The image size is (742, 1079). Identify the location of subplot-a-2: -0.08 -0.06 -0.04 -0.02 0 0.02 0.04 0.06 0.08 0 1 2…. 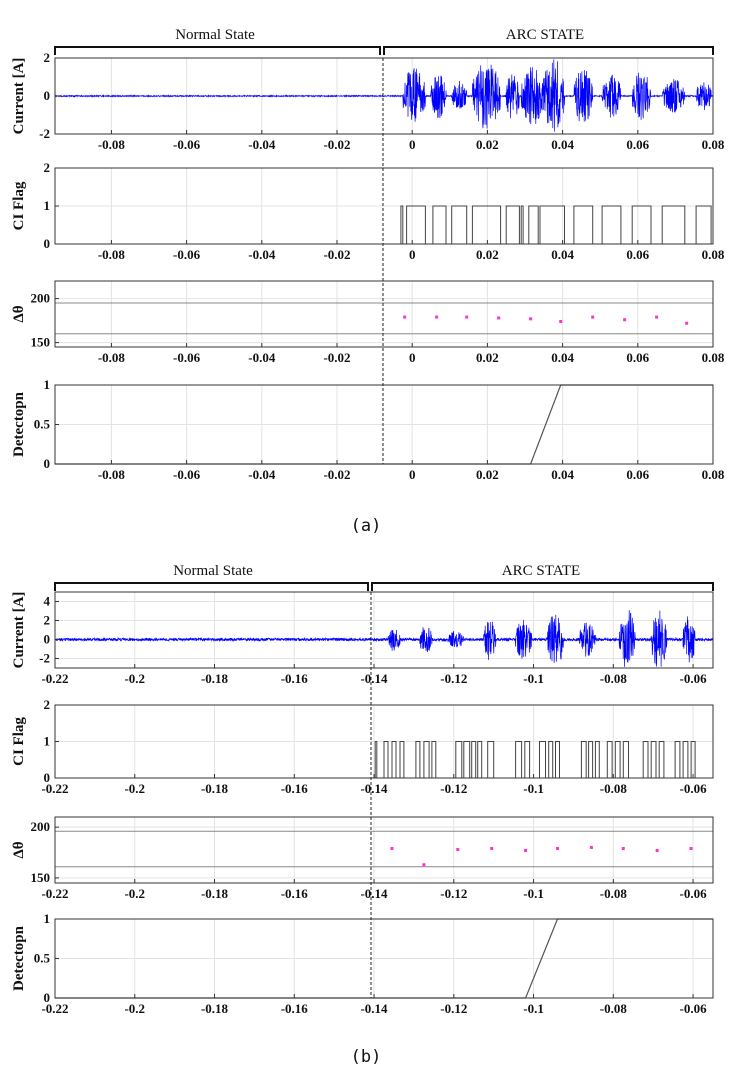
(368, 211).